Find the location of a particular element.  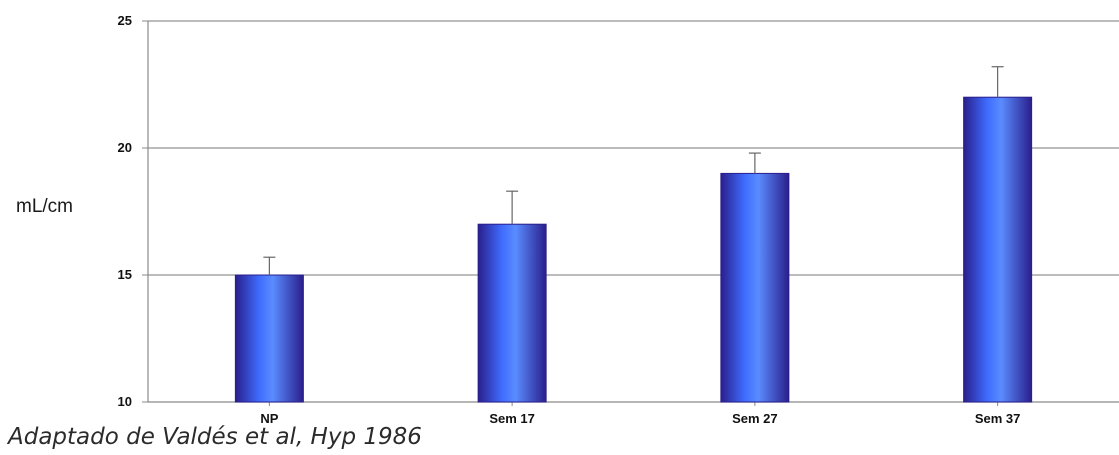

y-tick-label: 25 is located at coordinates (125, 20).